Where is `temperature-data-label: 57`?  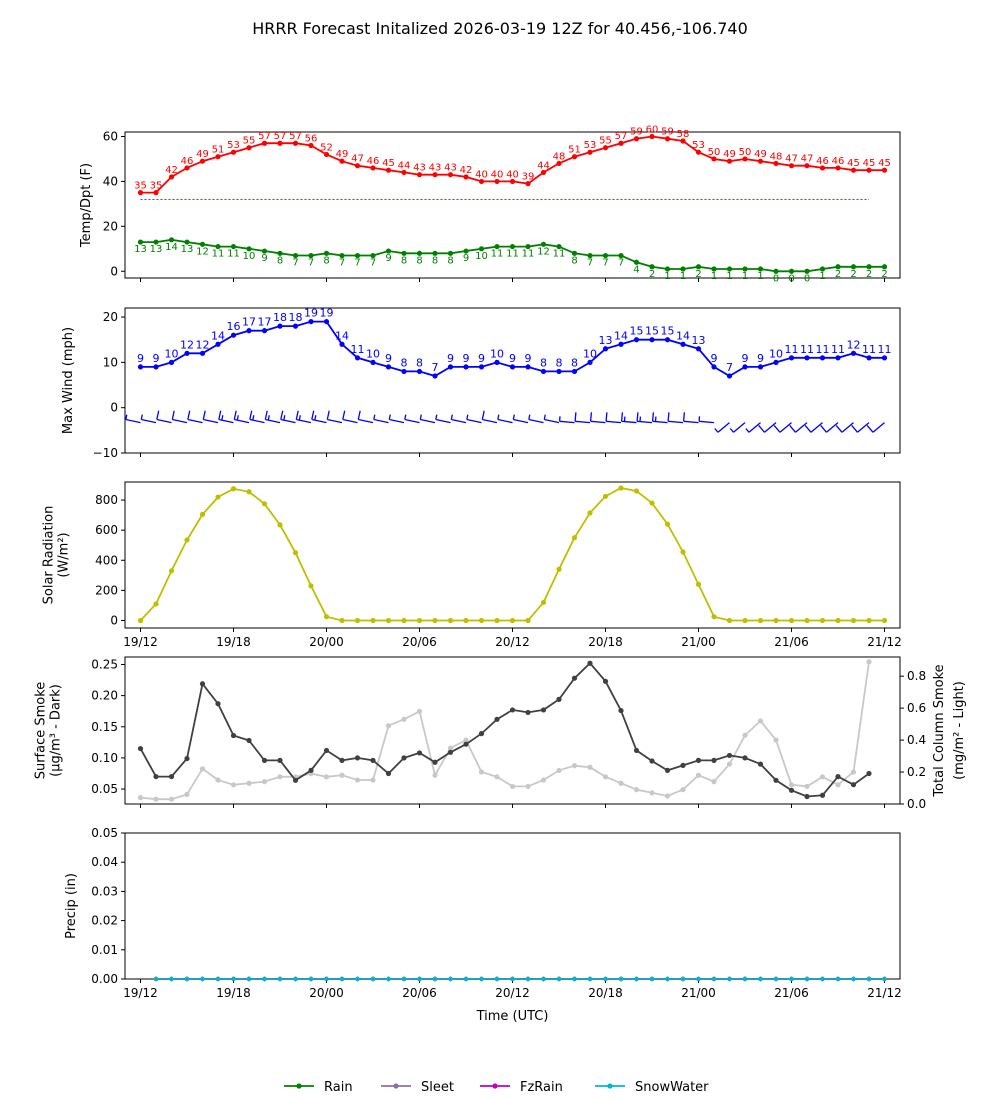 temperature-data-label: 57 is located at coordinates (621, 136).